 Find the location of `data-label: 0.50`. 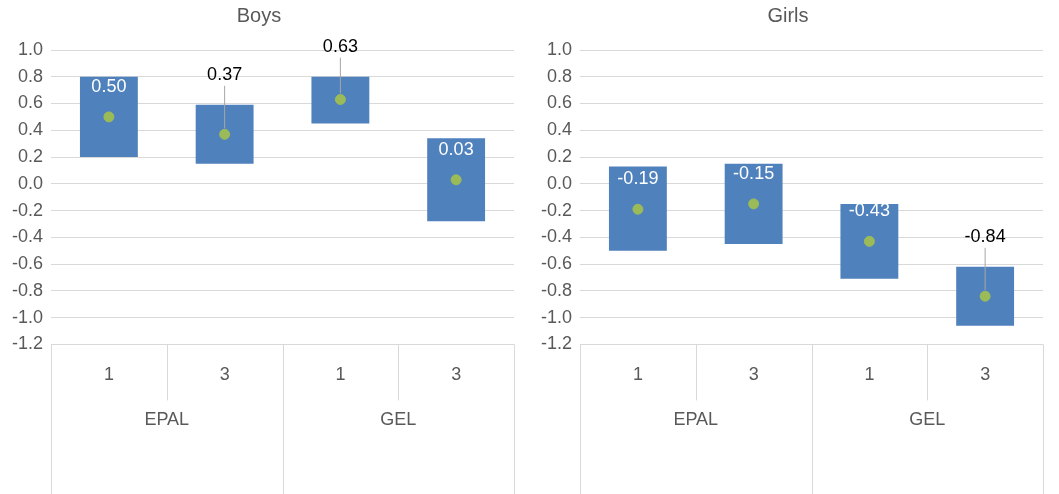

data-label: 0.50 is located at coordinates (109, 85).